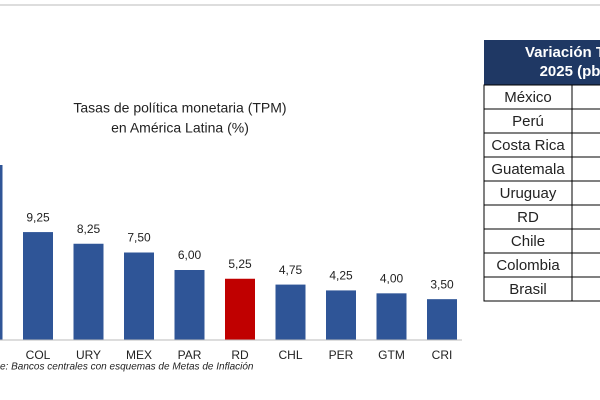  What do you see at coordinates (38, 217) in the screenshot?
I see `value-label: 9,25` at bounding box center [38, 217].